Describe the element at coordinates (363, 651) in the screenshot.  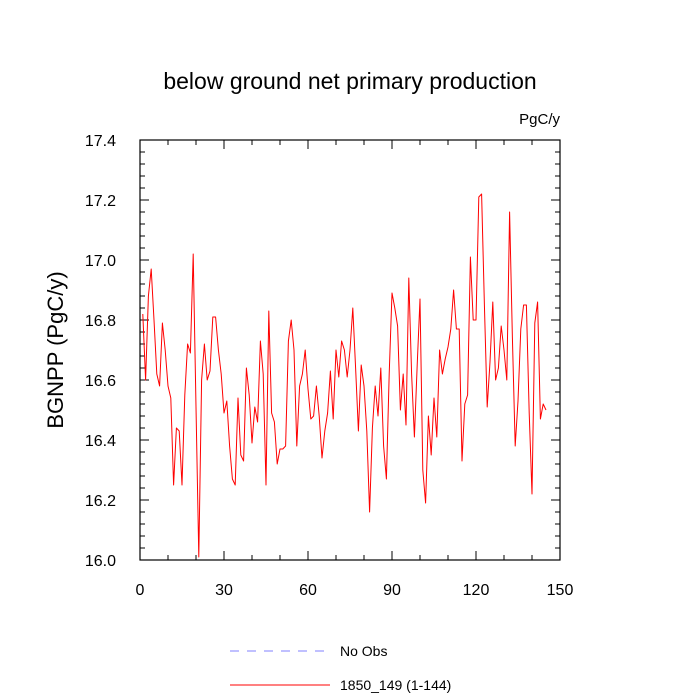
I see `legend-label-no-obs: No Obs` at that location.